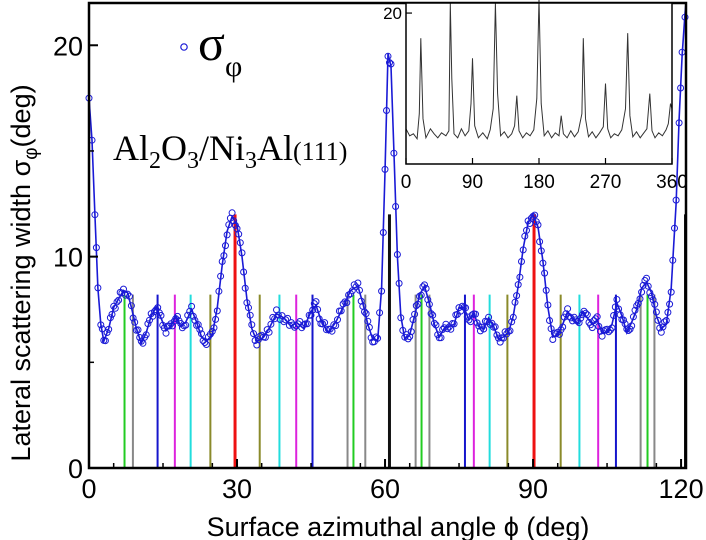 The height and width of the screenshot is (540, 706). What do you see at coordinates (539, 182) in the screenshot?
I see `inset-x-tick-label: 180` at bounding box center [539, 182].